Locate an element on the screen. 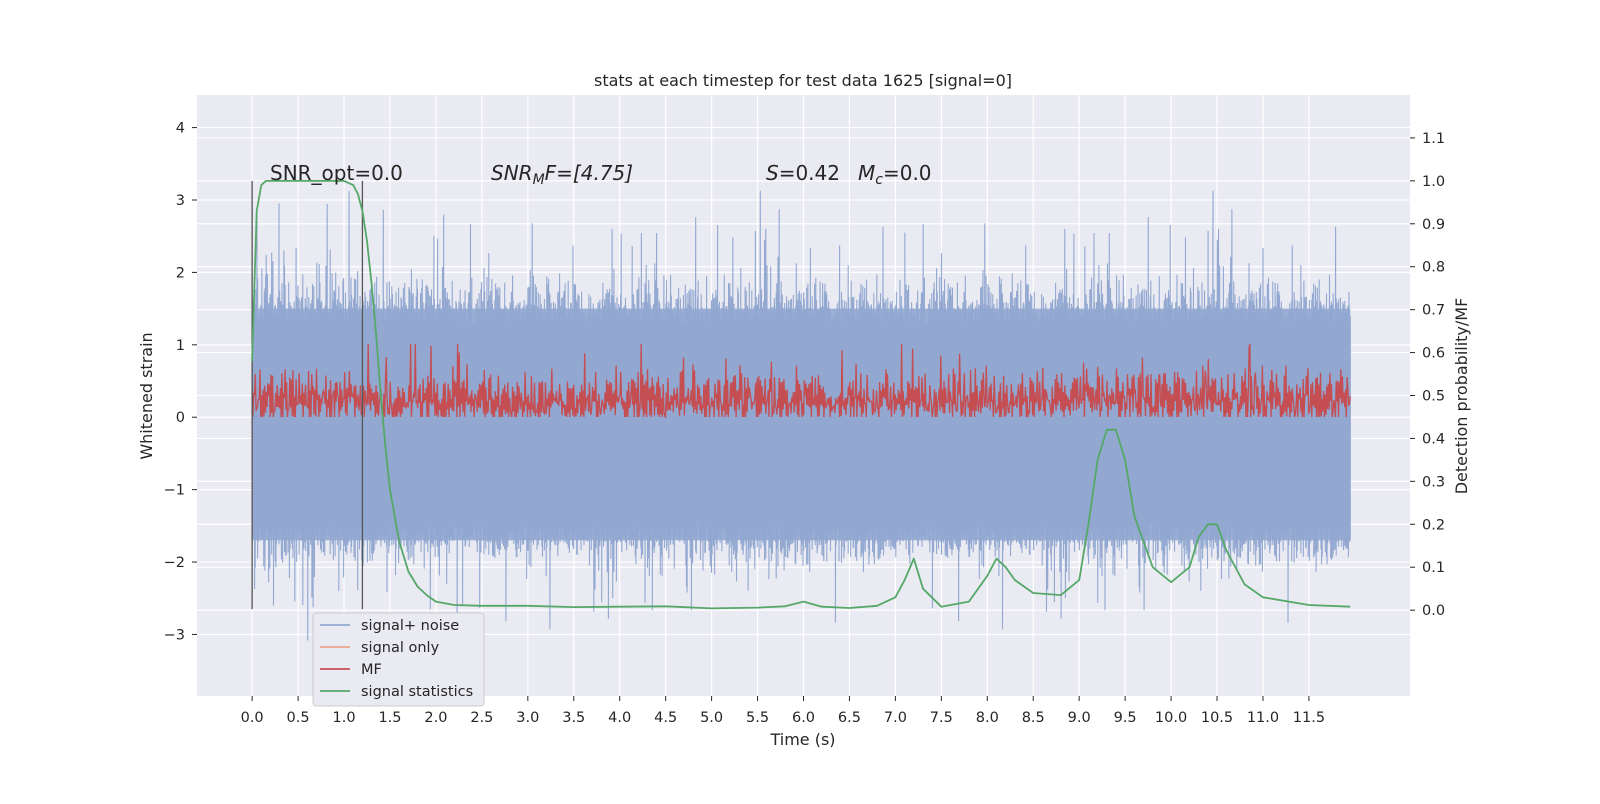  snr-mf-sub: M is located at coordinates (539, 180).